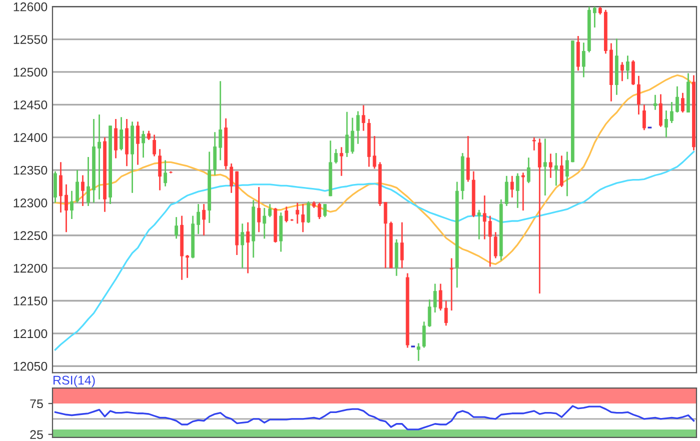  What do you see at coordinates (31, 301) in the screenshot?
I see `y-tick-label: 12150` at bounding box center [31, 301].